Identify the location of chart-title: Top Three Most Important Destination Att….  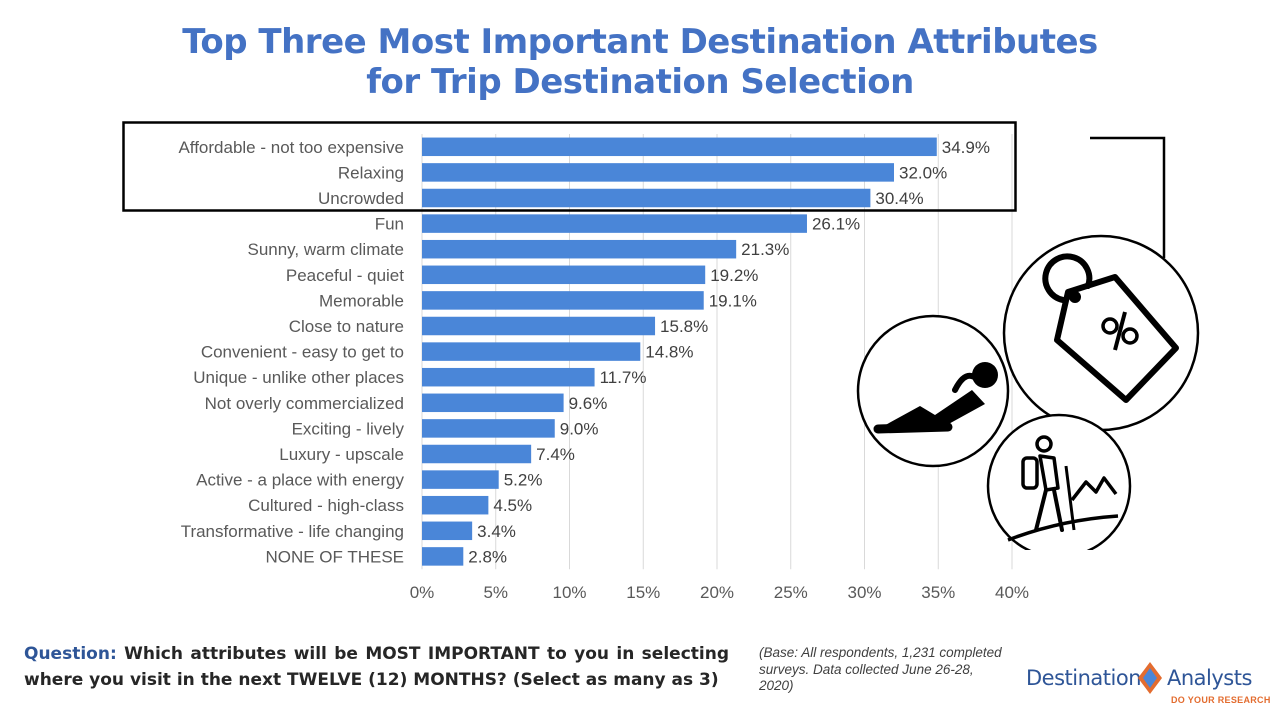
(640, 62).